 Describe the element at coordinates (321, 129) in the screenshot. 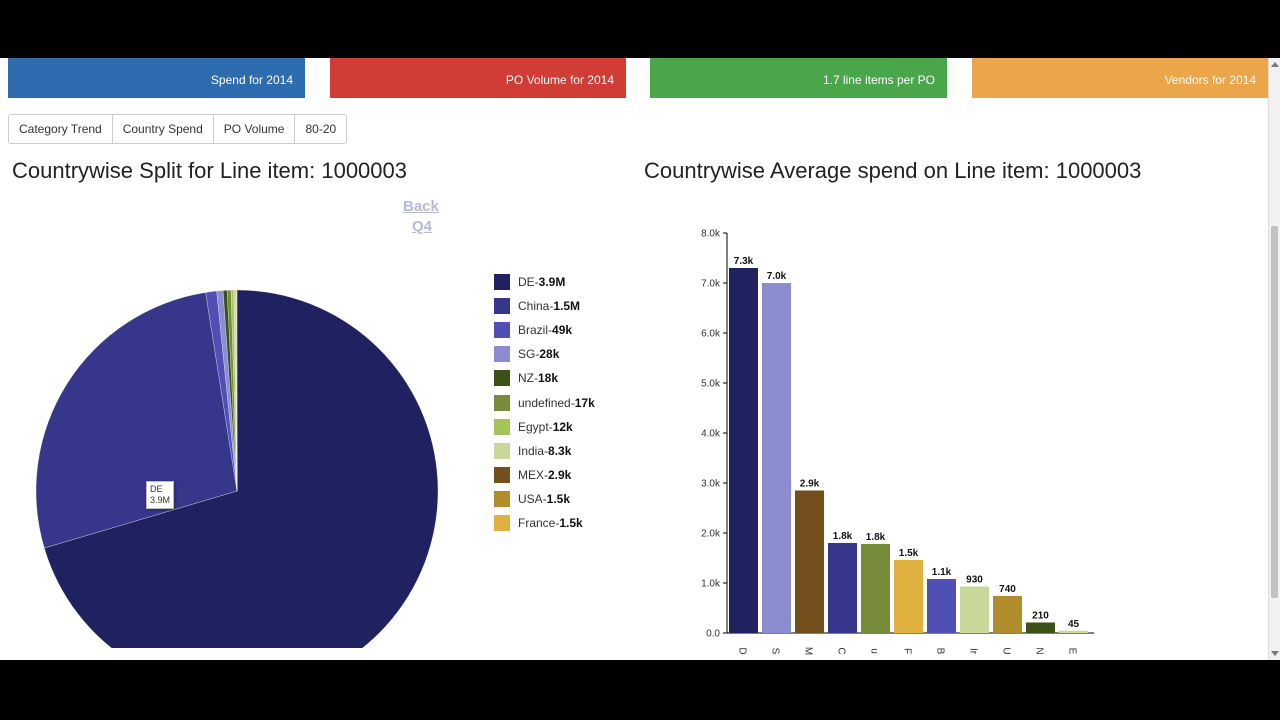

I see `tab-80-20: 80-20` at that location.